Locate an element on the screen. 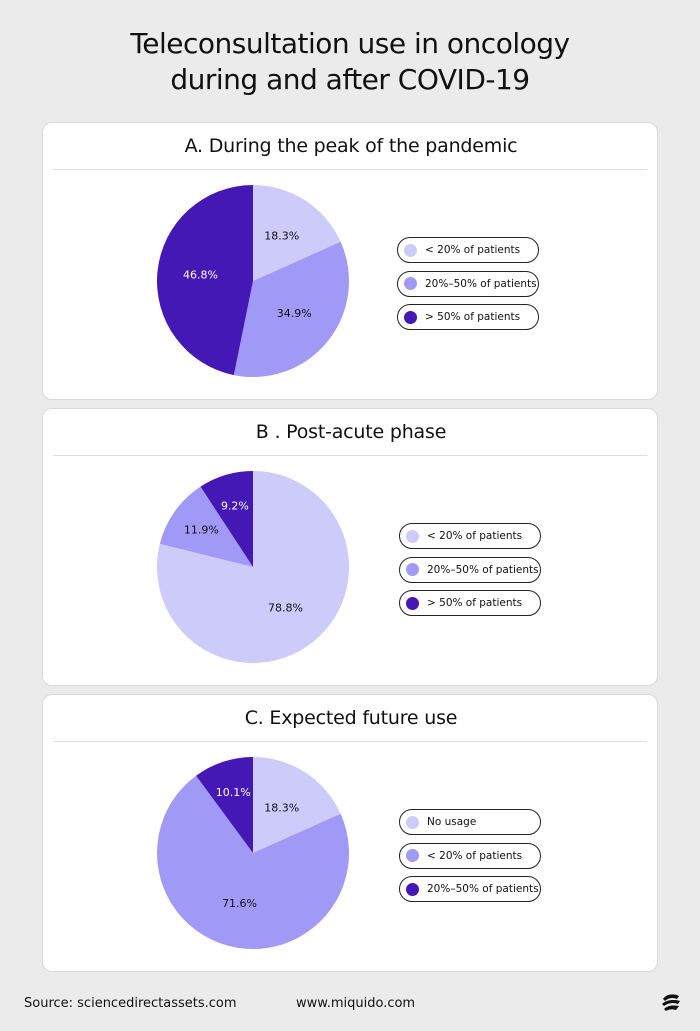 The height and width of the screenshot is (1031, 700). legend-item: No usage is located at coordinates (470, 822).